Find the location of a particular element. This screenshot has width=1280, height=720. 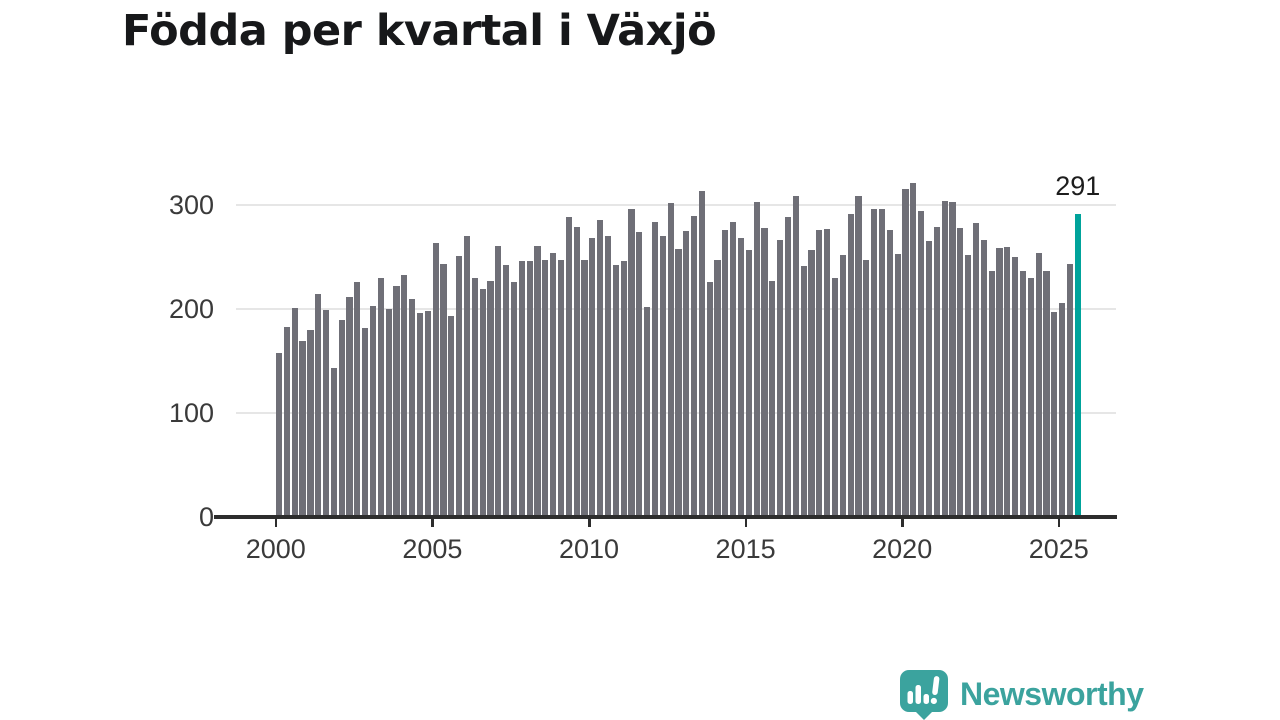

x-tick-2005 is located at coordinates (432, 522).